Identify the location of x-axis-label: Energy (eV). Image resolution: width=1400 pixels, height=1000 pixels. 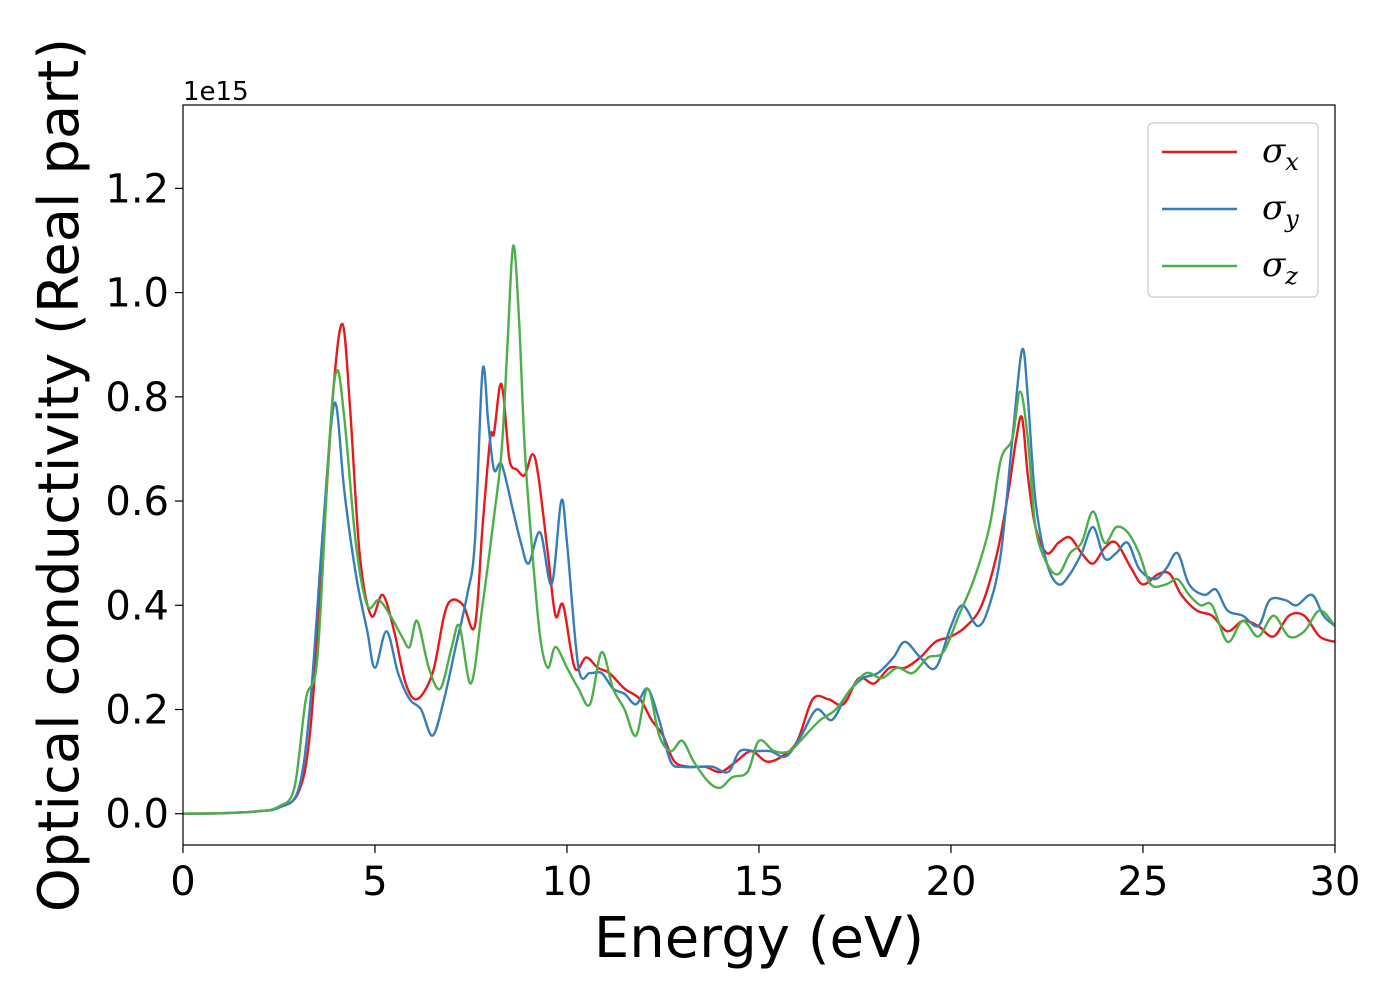
(759, 938).